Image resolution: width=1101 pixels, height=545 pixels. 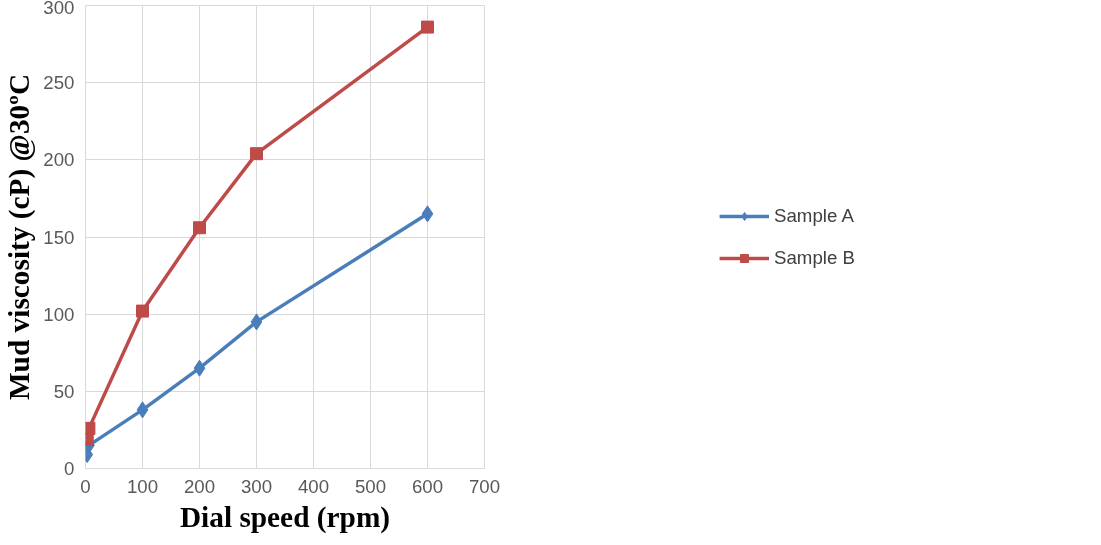 I want to click on y-tick-label: 200, so click(x=59, y=160).